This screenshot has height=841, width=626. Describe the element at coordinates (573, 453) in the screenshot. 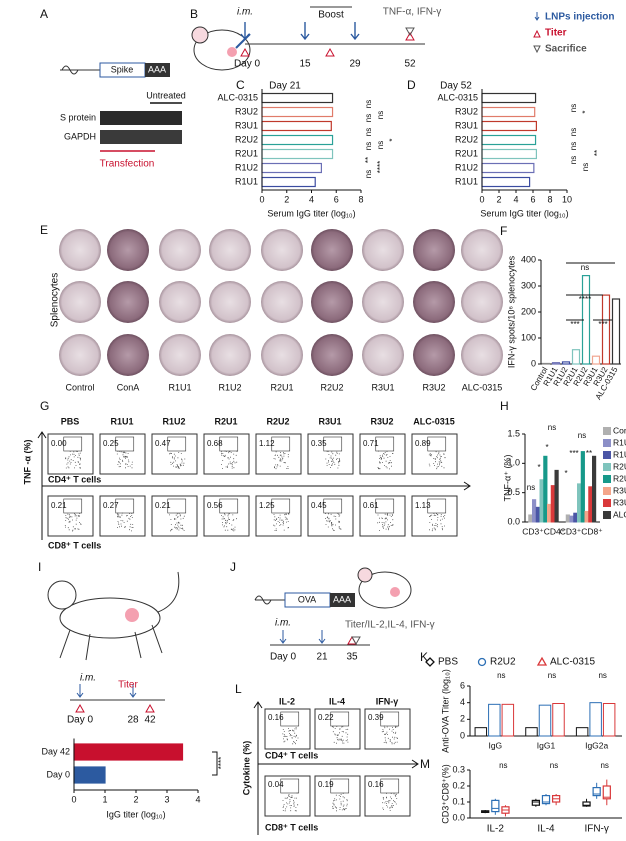

I see `significance: ***` at that location.